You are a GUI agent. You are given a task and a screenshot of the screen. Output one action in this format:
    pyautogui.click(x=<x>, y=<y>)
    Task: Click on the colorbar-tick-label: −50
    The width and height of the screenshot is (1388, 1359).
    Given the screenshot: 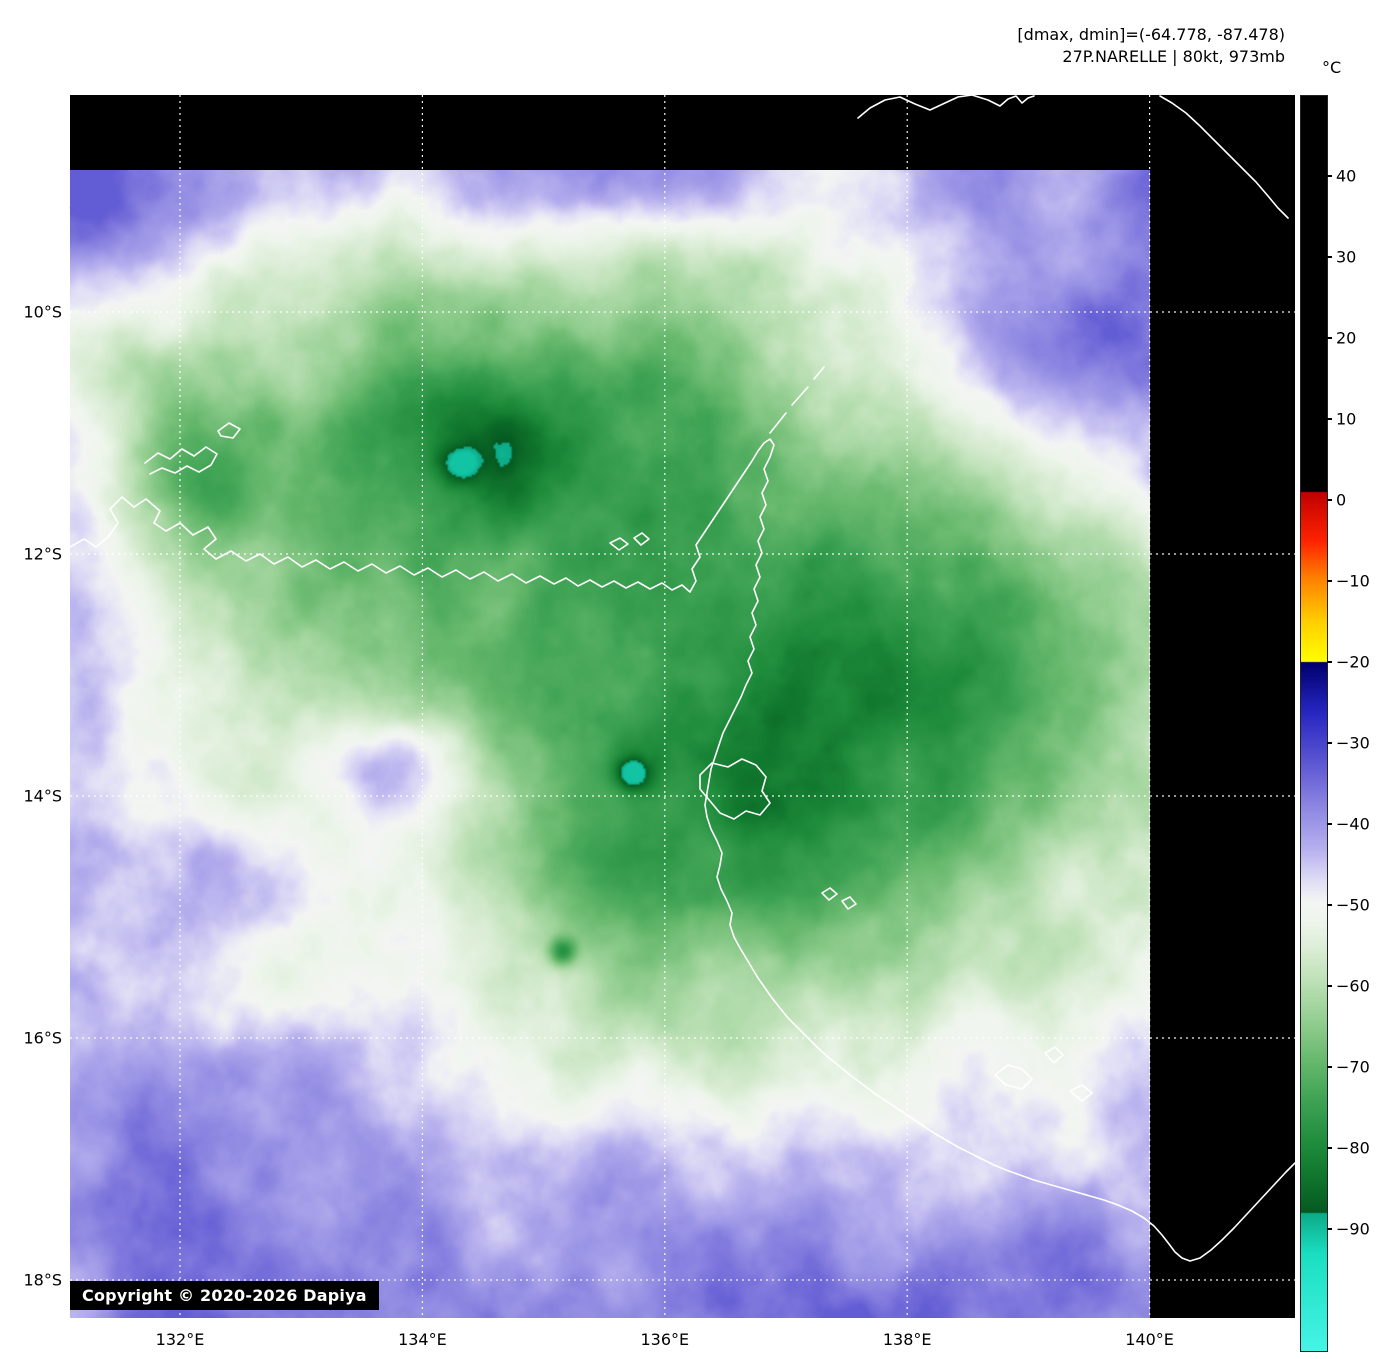 What is the action you would take?
    pyautogui.click(x=1353, y=905)
    